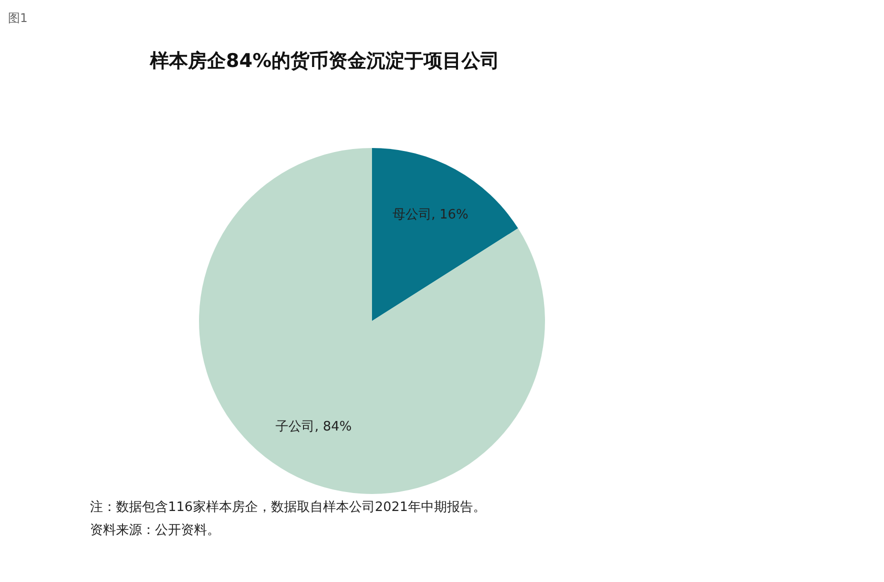  I want to click on pie-slice, so click(445, 234).